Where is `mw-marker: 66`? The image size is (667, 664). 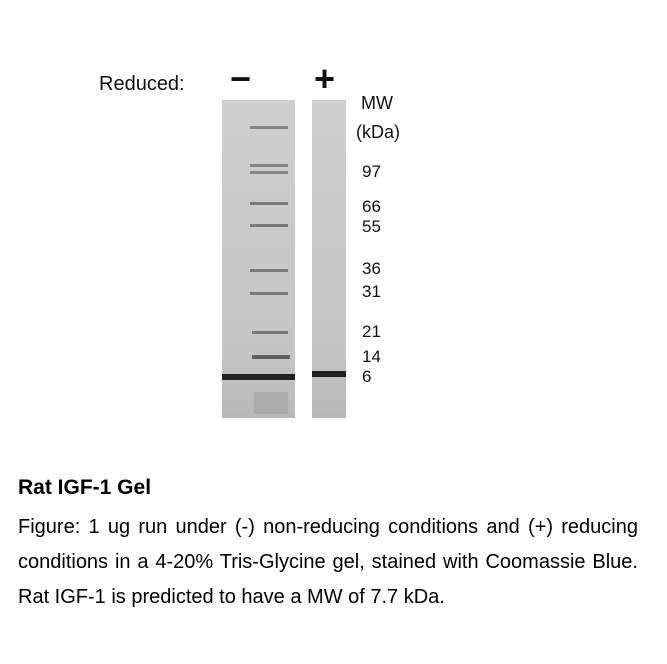 mw-marker: 66 is located at coordinates (371, 206).